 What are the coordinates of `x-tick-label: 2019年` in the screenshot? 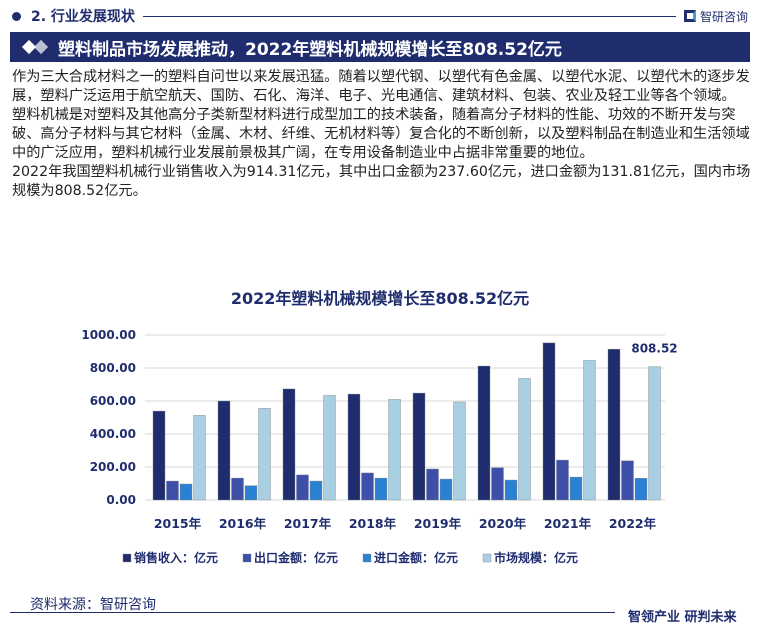 It's located at (438, 523).